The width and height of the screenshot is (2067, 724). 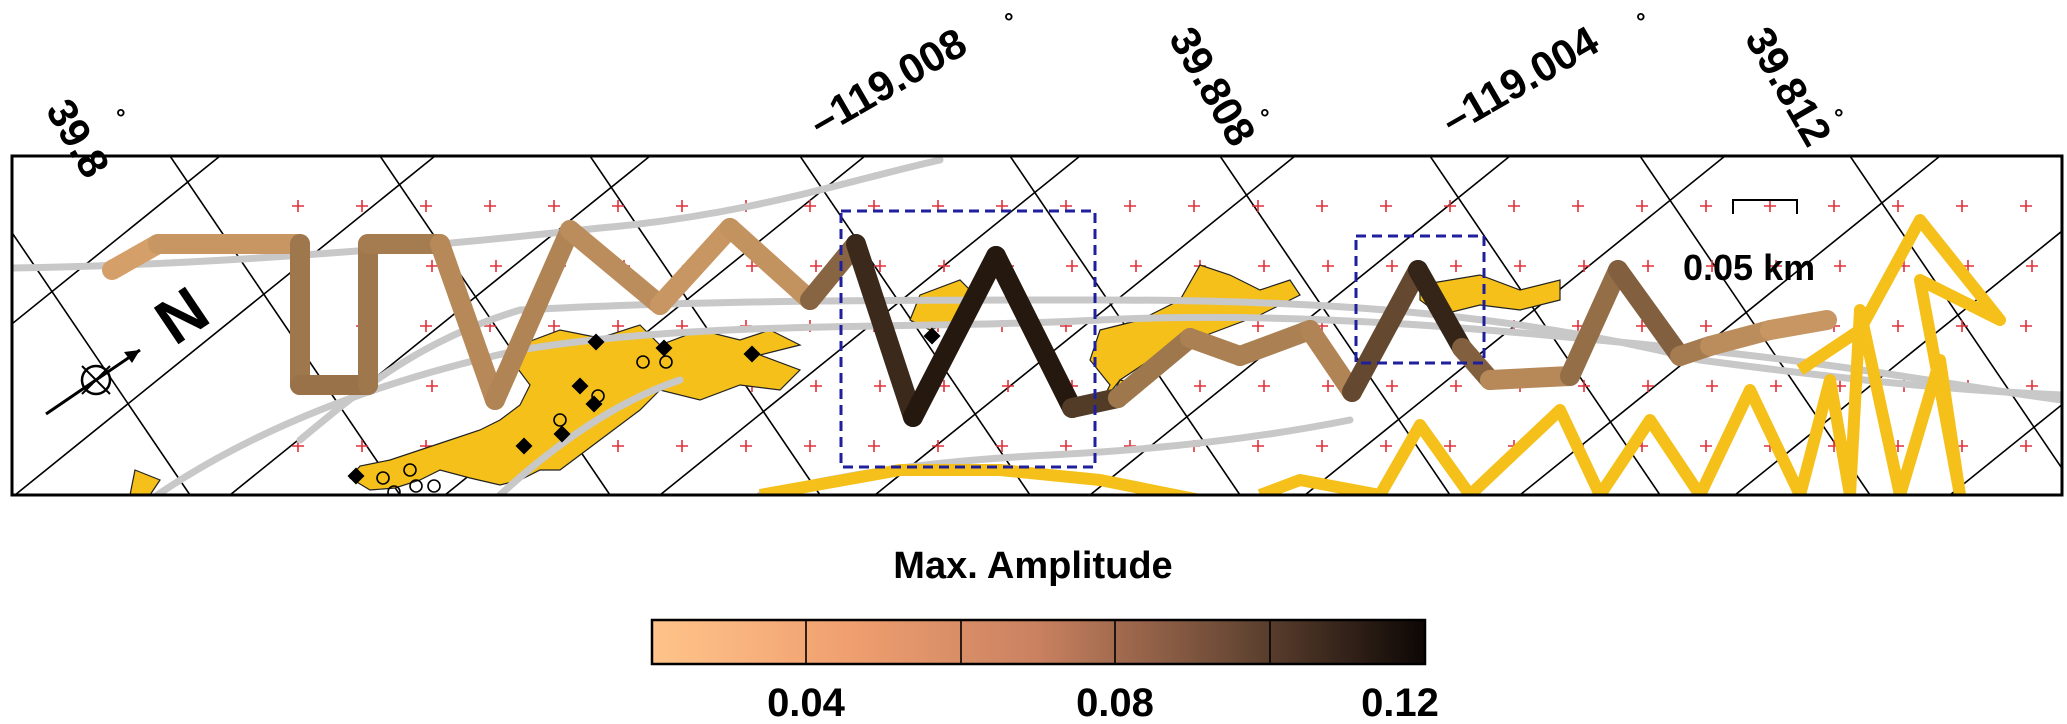 What do you see at coordinates (121, 118) in the screenshot?
I see `coord-deg-1: °` at bounding box center [121, 118].